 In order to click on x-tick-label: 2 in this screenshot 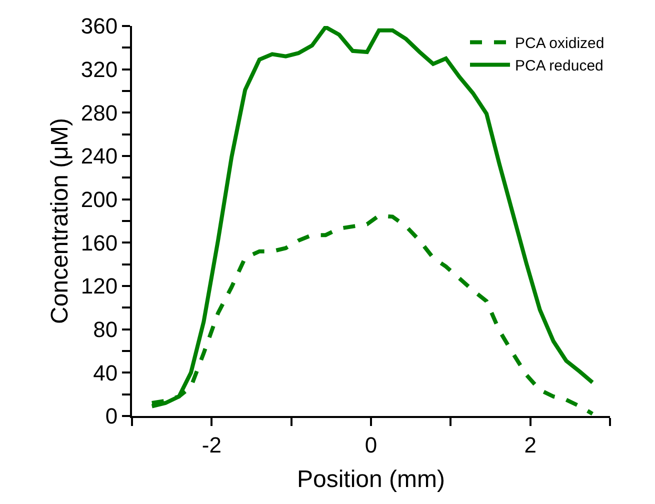, I will do `click(530, 445)`.